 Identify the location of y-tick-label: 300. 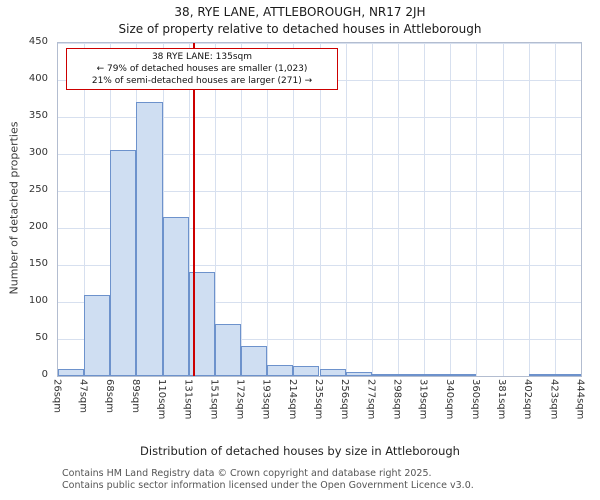
(38, 152).